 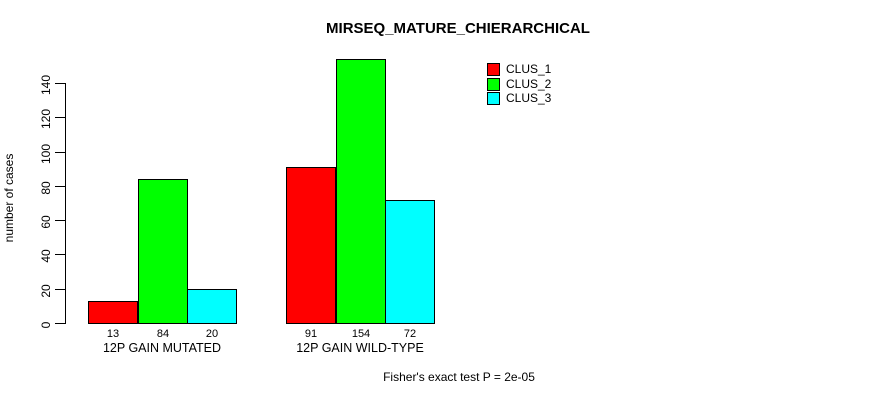 What do you see at coordinates (529, 98) in the screenshot?
I see `legend-label: CLUS_3` at bounding box center [529, 98].